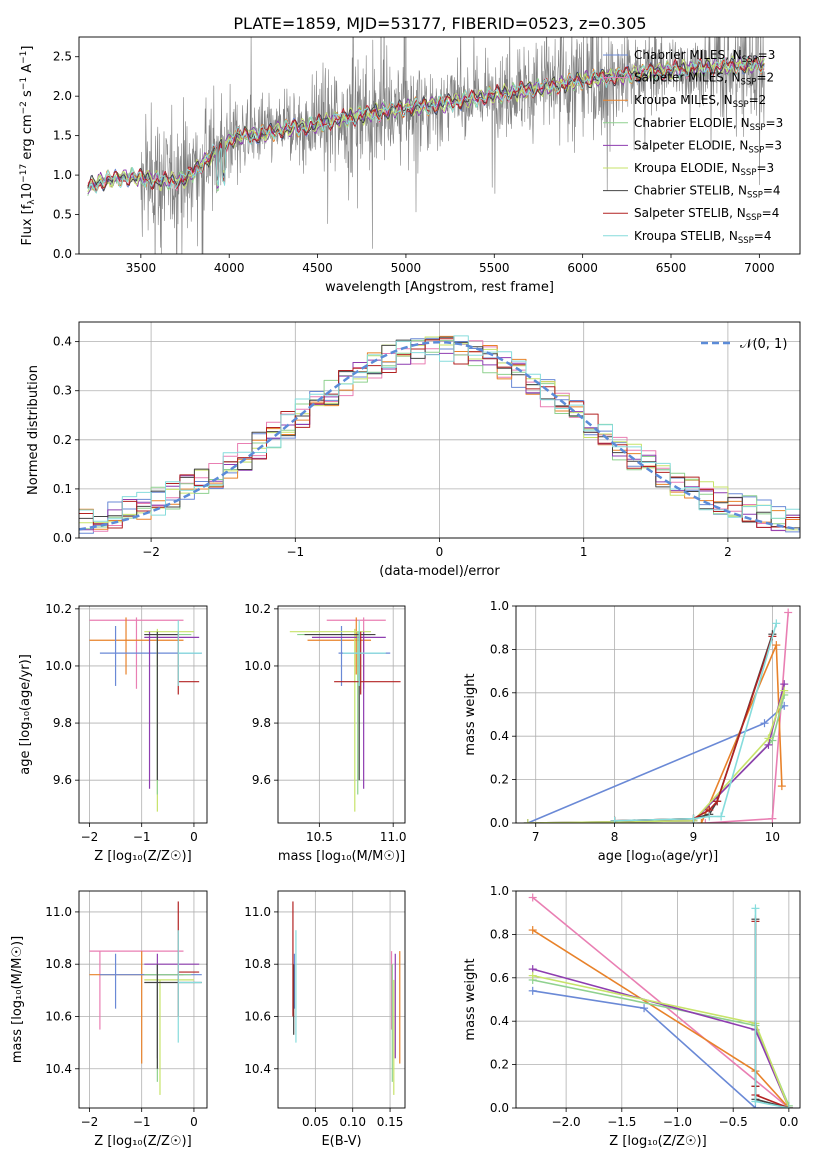 This screenshot has width=819, height=1170. What do you see at coordinates (62, 489) in the screenshot?
I see `y-tick-label: 0.1` at bounding box center [62, 489].